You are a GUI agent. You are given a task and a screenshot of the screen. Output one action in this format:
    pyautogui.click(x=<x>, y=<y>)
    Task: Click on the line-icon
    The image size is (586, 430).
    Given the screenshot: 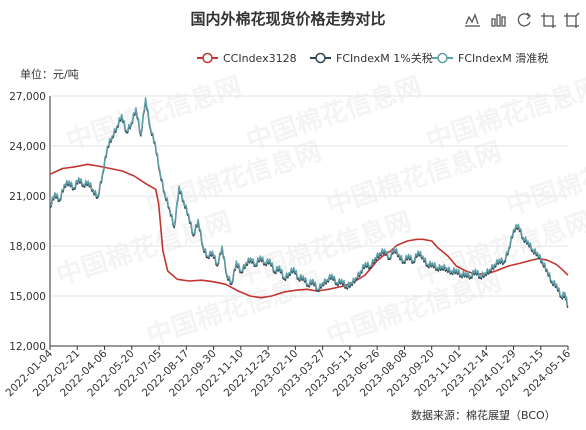 What is the action you would take?
    pyautogui.click(x=472, y=20)
    